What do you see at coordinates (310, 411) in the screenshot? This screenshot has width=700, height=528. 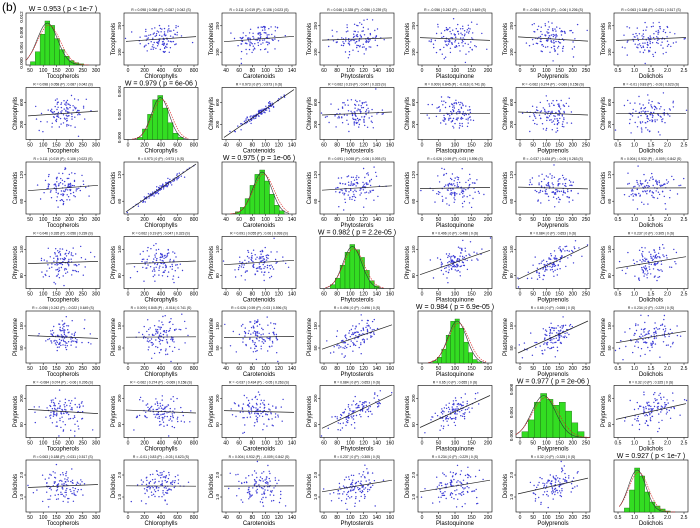 I see `y-axis-label: Polyprenols` at bounding box center [310, 411].